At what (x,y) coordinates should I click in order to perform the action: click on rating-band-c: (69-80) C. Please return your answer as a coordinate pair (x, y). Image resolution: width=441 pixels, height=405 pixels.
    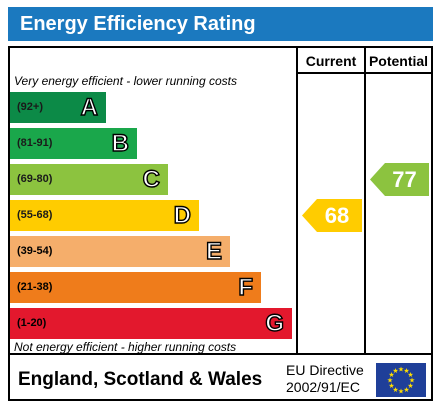
    Looking at the image, I should click on (89, 179).